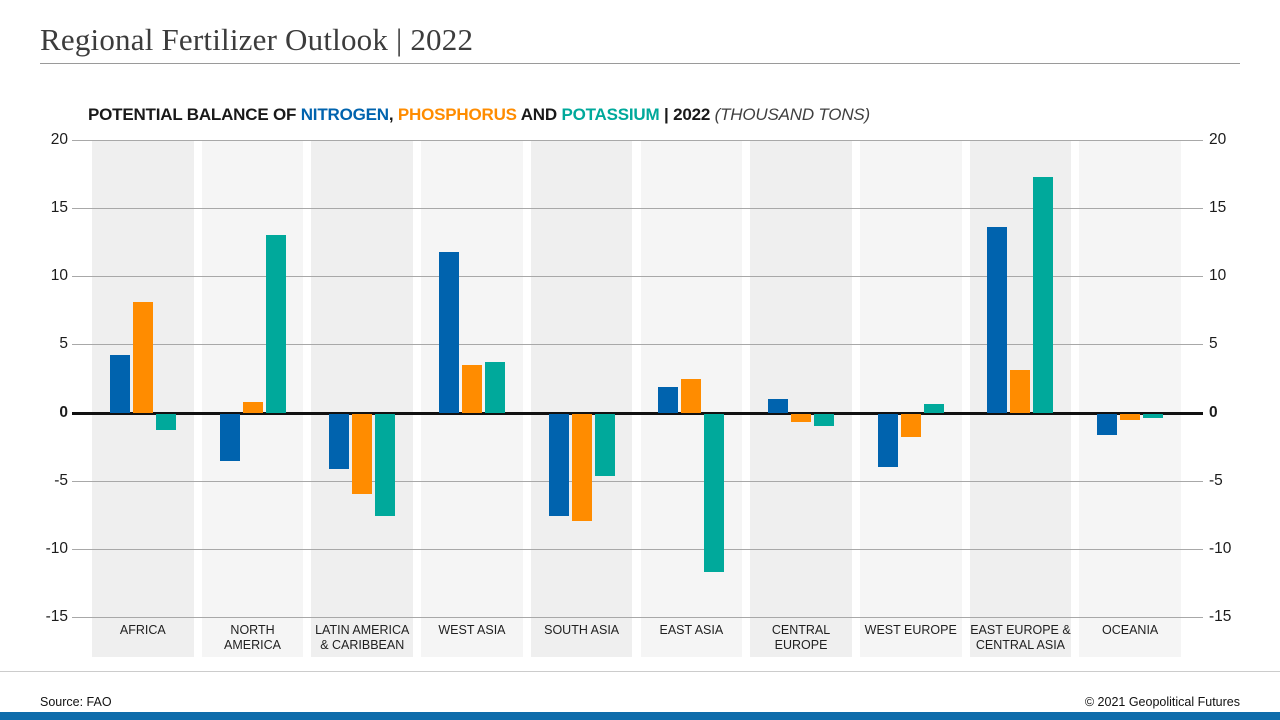 Image resolution: width=1280 pixels, height=720 pixels. What do you see at coordinates (1218, 139) in the screenshot?
I see `y-axis-label-right: 20` at bounding box center [1218, 139].